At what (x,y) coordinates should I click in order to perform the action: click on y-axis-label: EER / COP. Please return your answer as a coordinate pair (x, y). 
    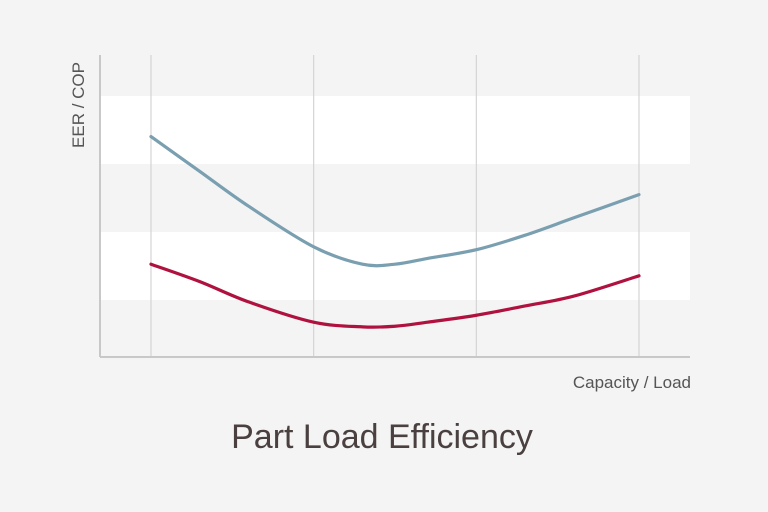
    Looking at the image, I should click on (78, 105).